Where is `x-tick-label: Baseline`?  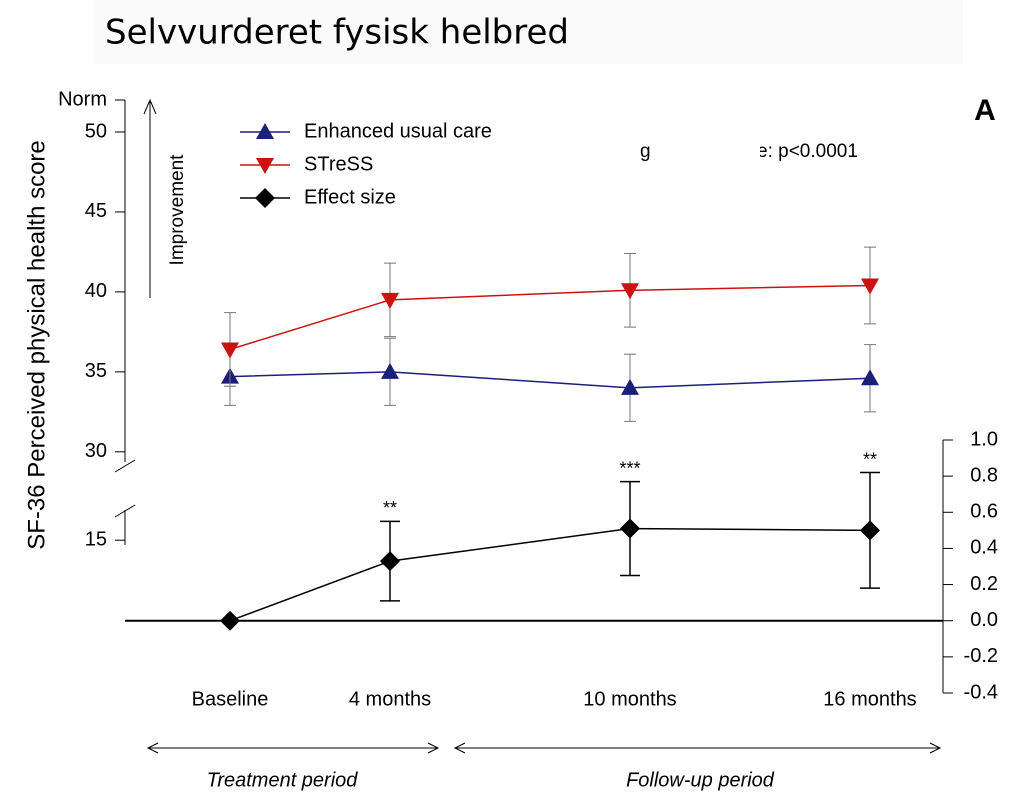
x-tick-label: Baseline is located at coordinates (230, 699).